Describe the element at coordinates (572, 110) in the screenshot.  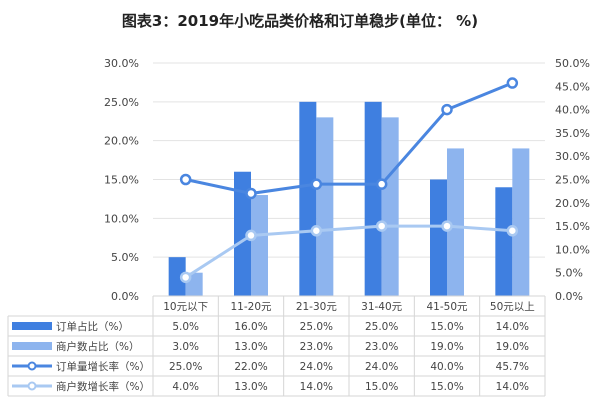
I see `right-axis-tick: 40.0%` at that location.